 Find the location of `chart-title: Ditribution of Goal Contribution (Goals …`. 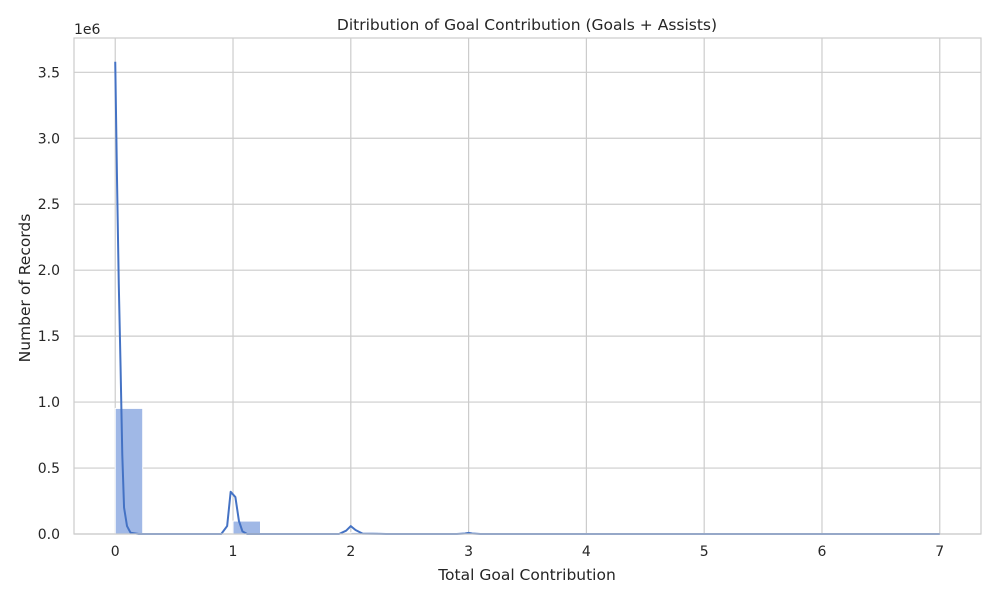

chart-title: Ditribution of Goal Contribution (Goals … is located at coordinates (527, 25).